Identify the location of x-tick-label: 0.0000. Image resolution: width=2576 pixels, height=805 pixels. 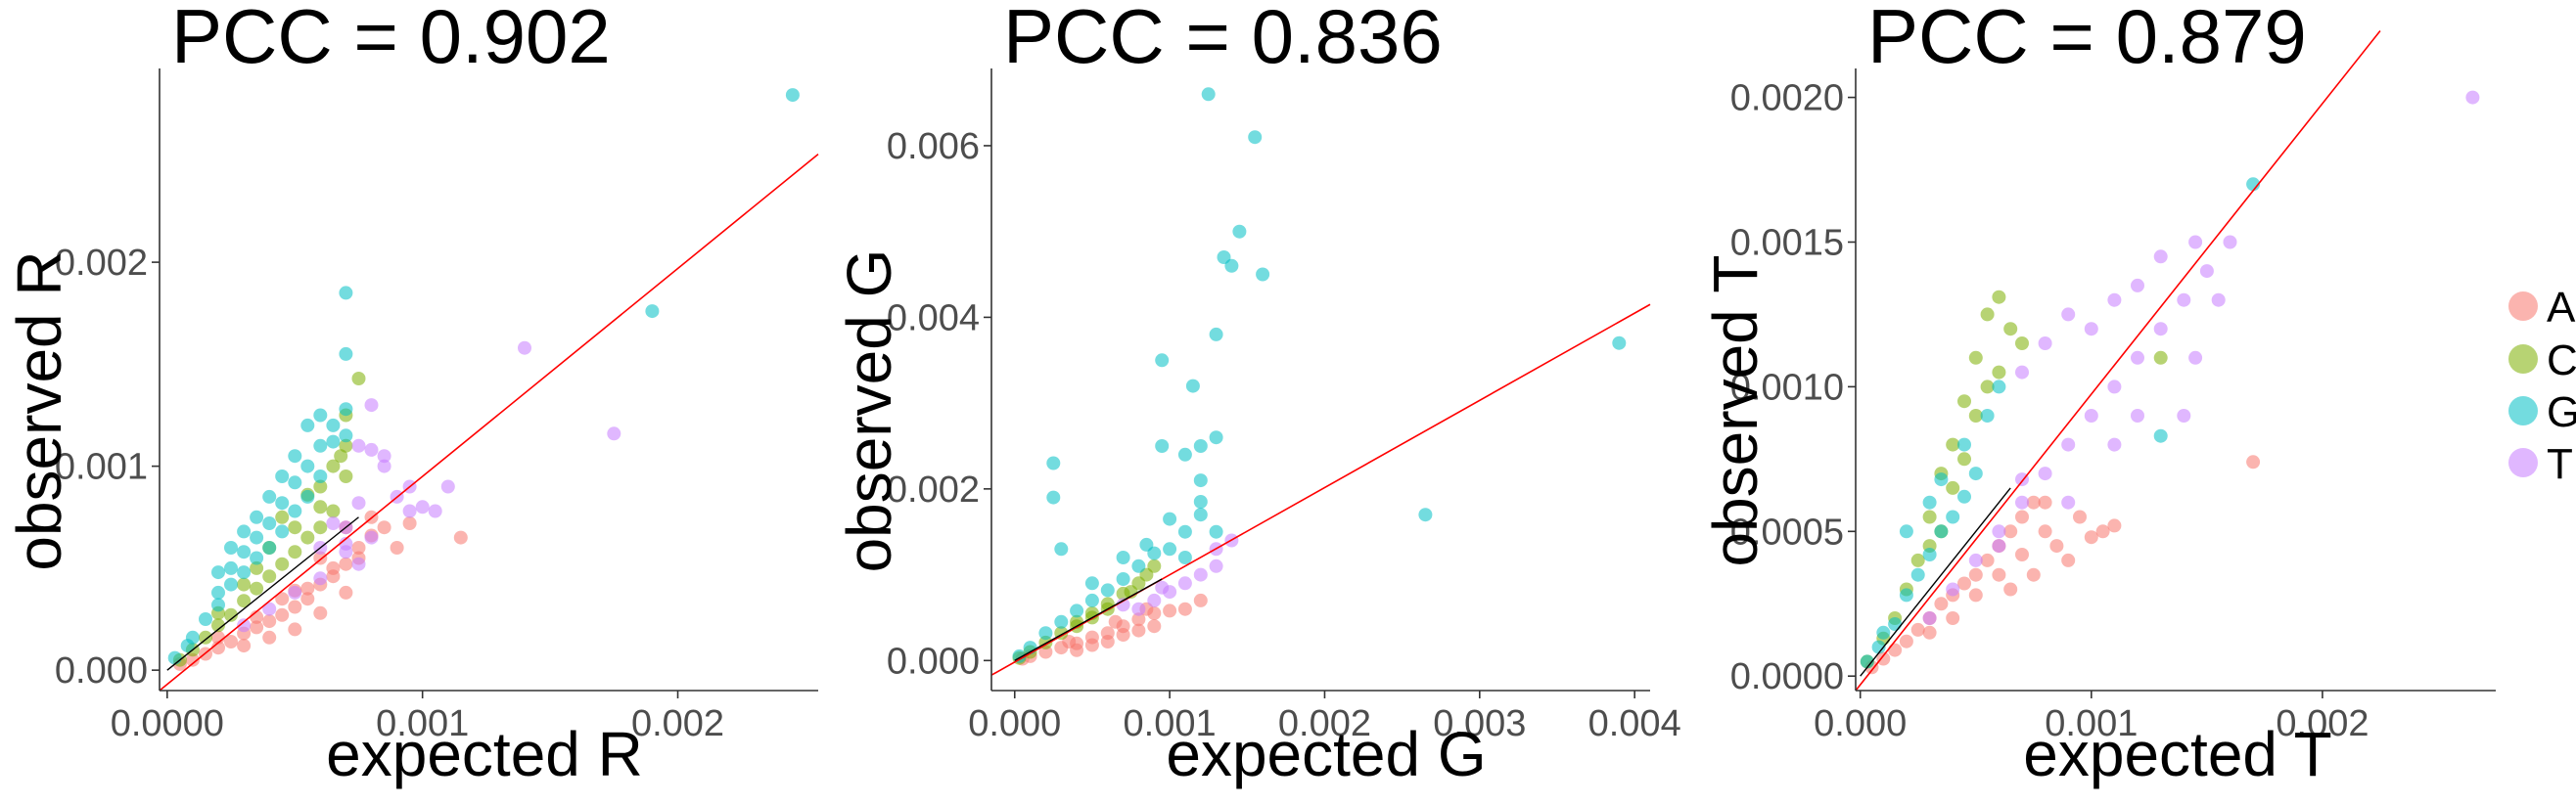
(167, 723).